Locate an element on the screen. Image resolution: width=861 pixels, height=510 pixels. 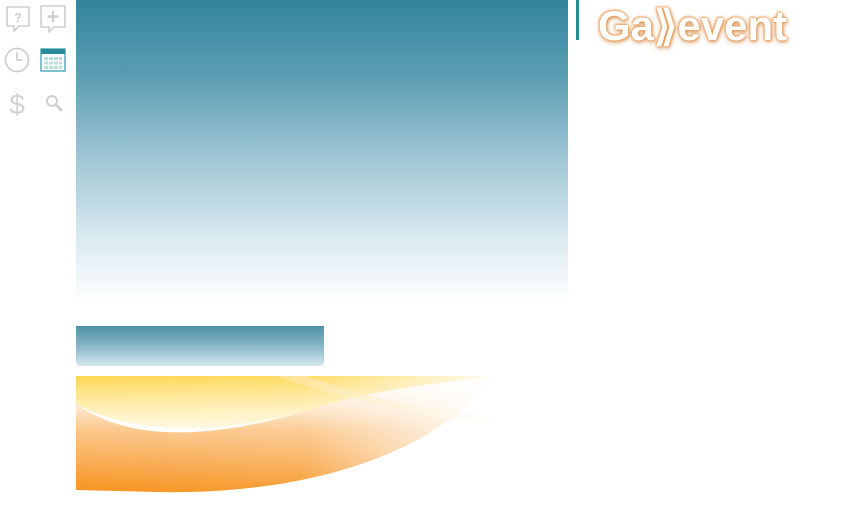
toolbar: ? $ is located at coordinates (38, 65).